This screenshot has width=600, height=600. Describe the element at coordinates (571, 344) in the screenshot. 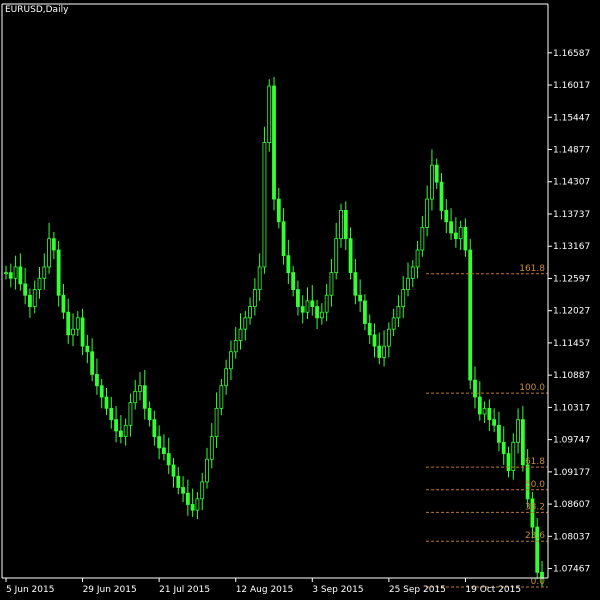

I see `y-tick-label: 1.11457` at that location.